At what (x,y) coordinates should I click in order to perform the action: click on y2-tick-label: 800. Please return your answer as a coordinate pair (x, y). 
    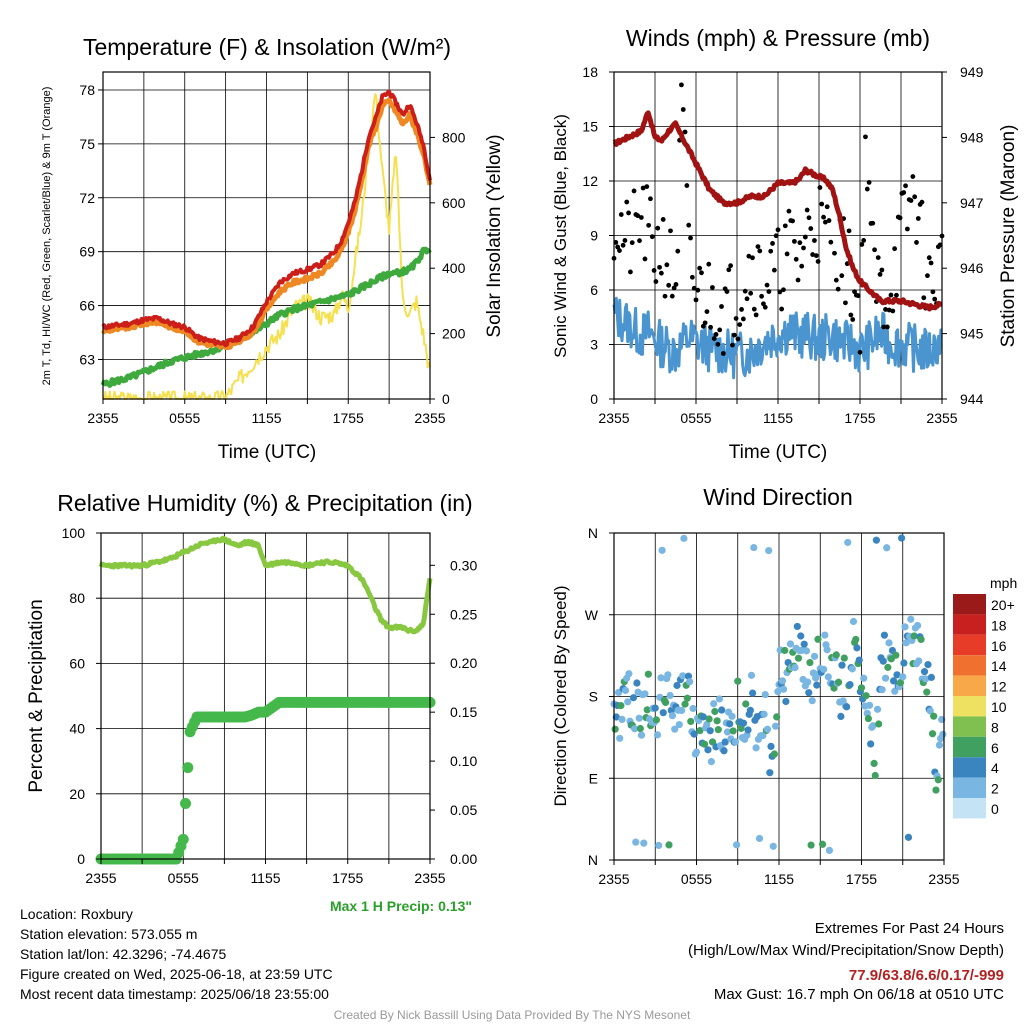
    Looking at the image, I should click on (454, 137).